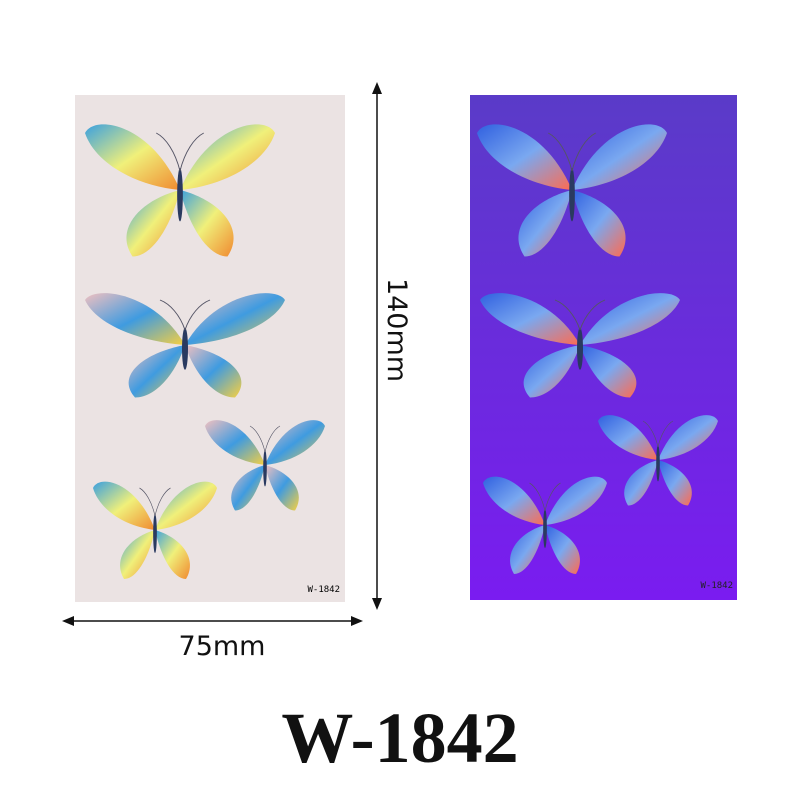  I want to click on height-label: 140mm, so click(396, 330).